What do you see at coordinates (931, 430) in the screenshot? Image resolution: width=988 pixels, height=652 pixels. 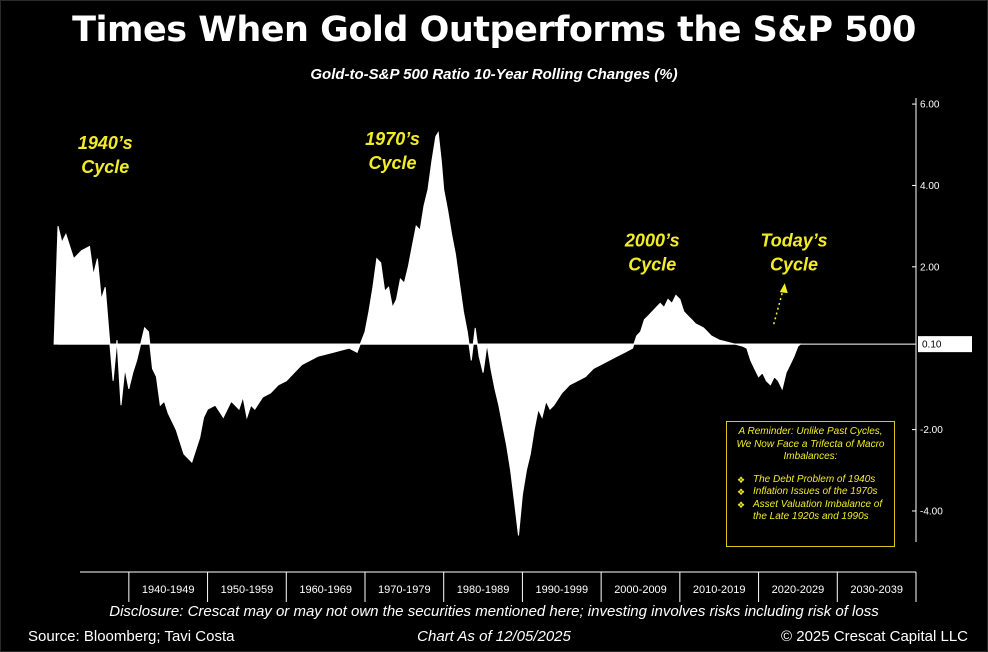 I see `y-tick-label-3: -2.00` at bounding box center [931, 430].